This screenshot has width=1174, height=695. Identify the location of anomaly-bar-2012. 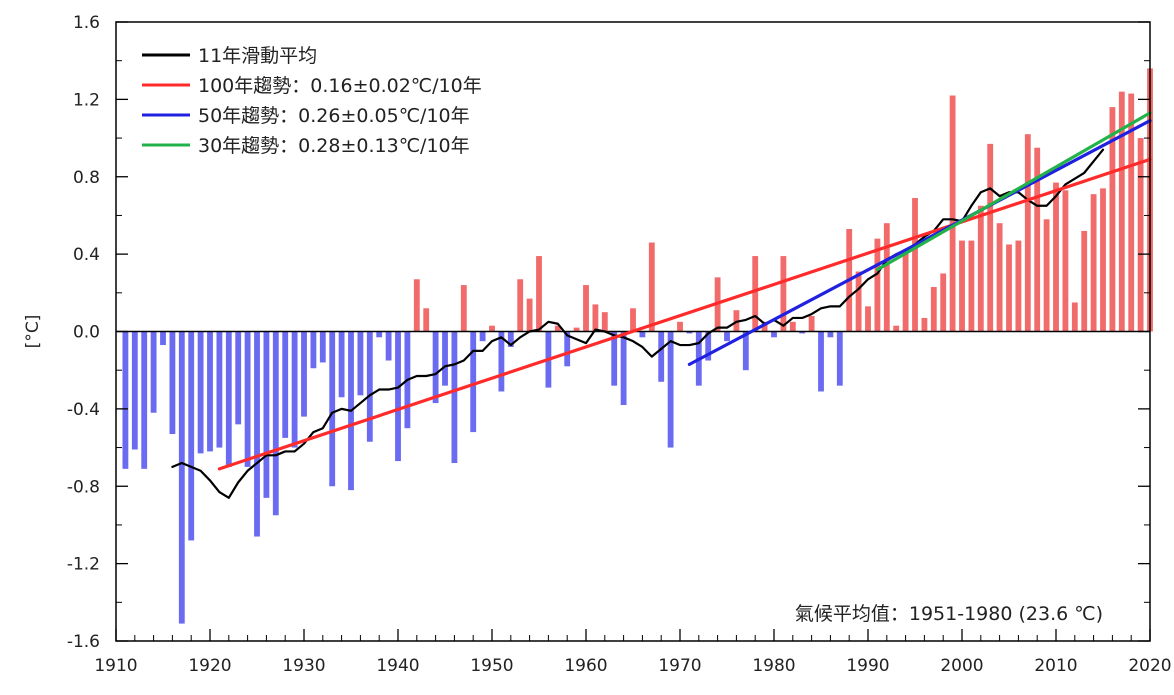
(1074, 317).